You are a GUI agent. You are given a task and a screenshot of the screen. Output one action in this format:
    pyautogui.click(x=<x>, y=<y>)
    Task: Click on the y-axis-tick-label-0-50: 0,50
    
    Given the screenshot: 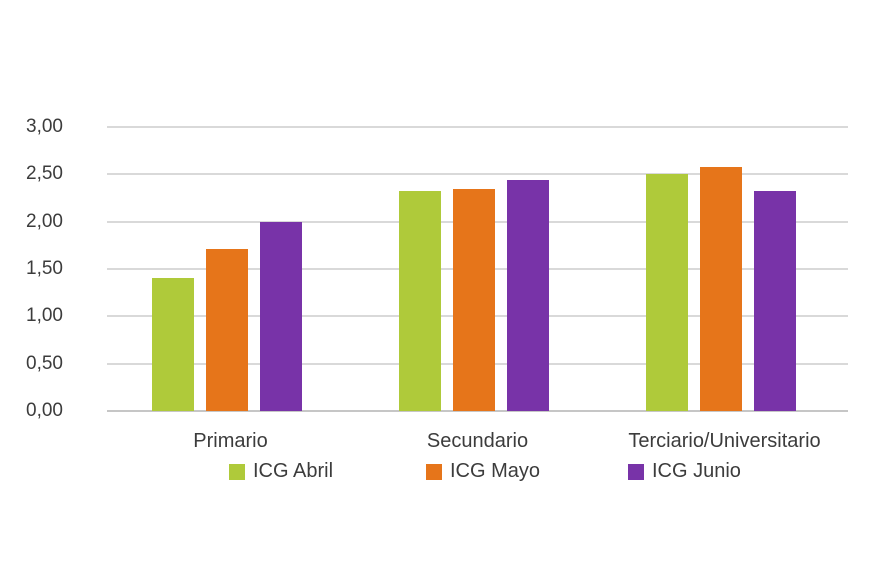 What is the action you would take?
    pyautogui.click(x=44, y=363)
    